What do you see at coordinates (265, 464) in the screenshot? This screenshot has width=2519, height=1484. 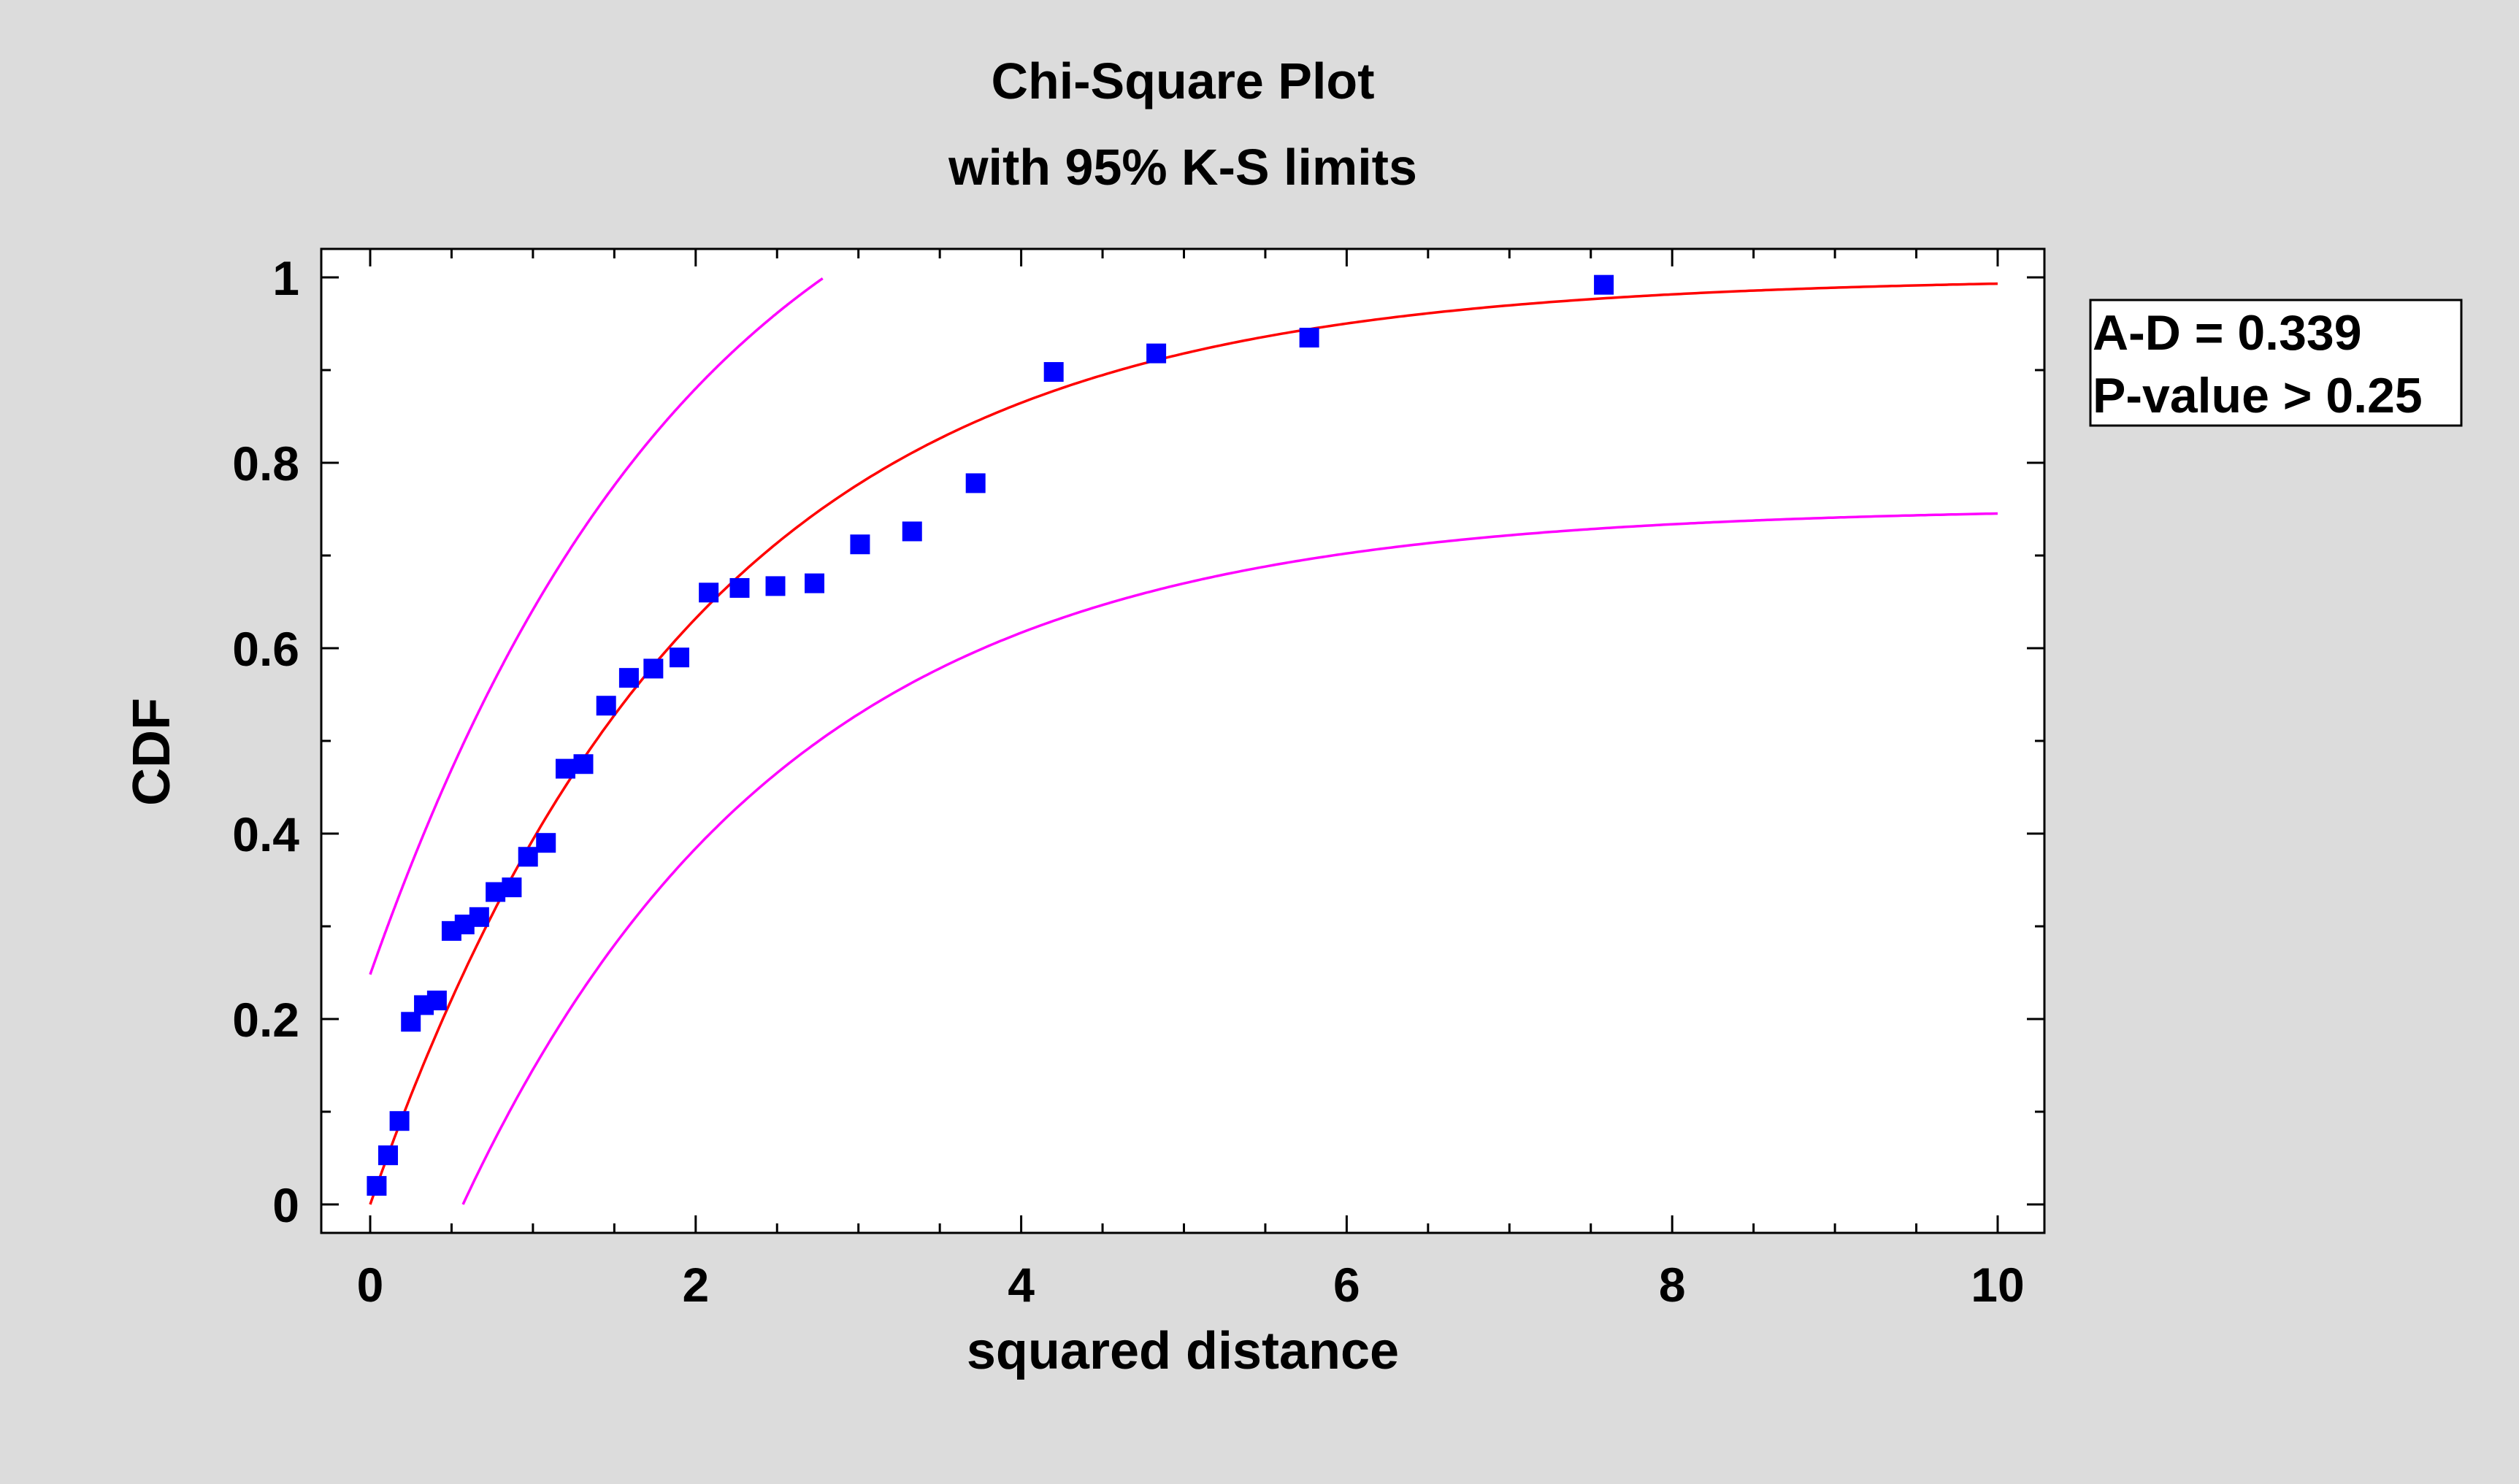 I see `y-tick-label: 0.8` at bounding box center [265, 464].